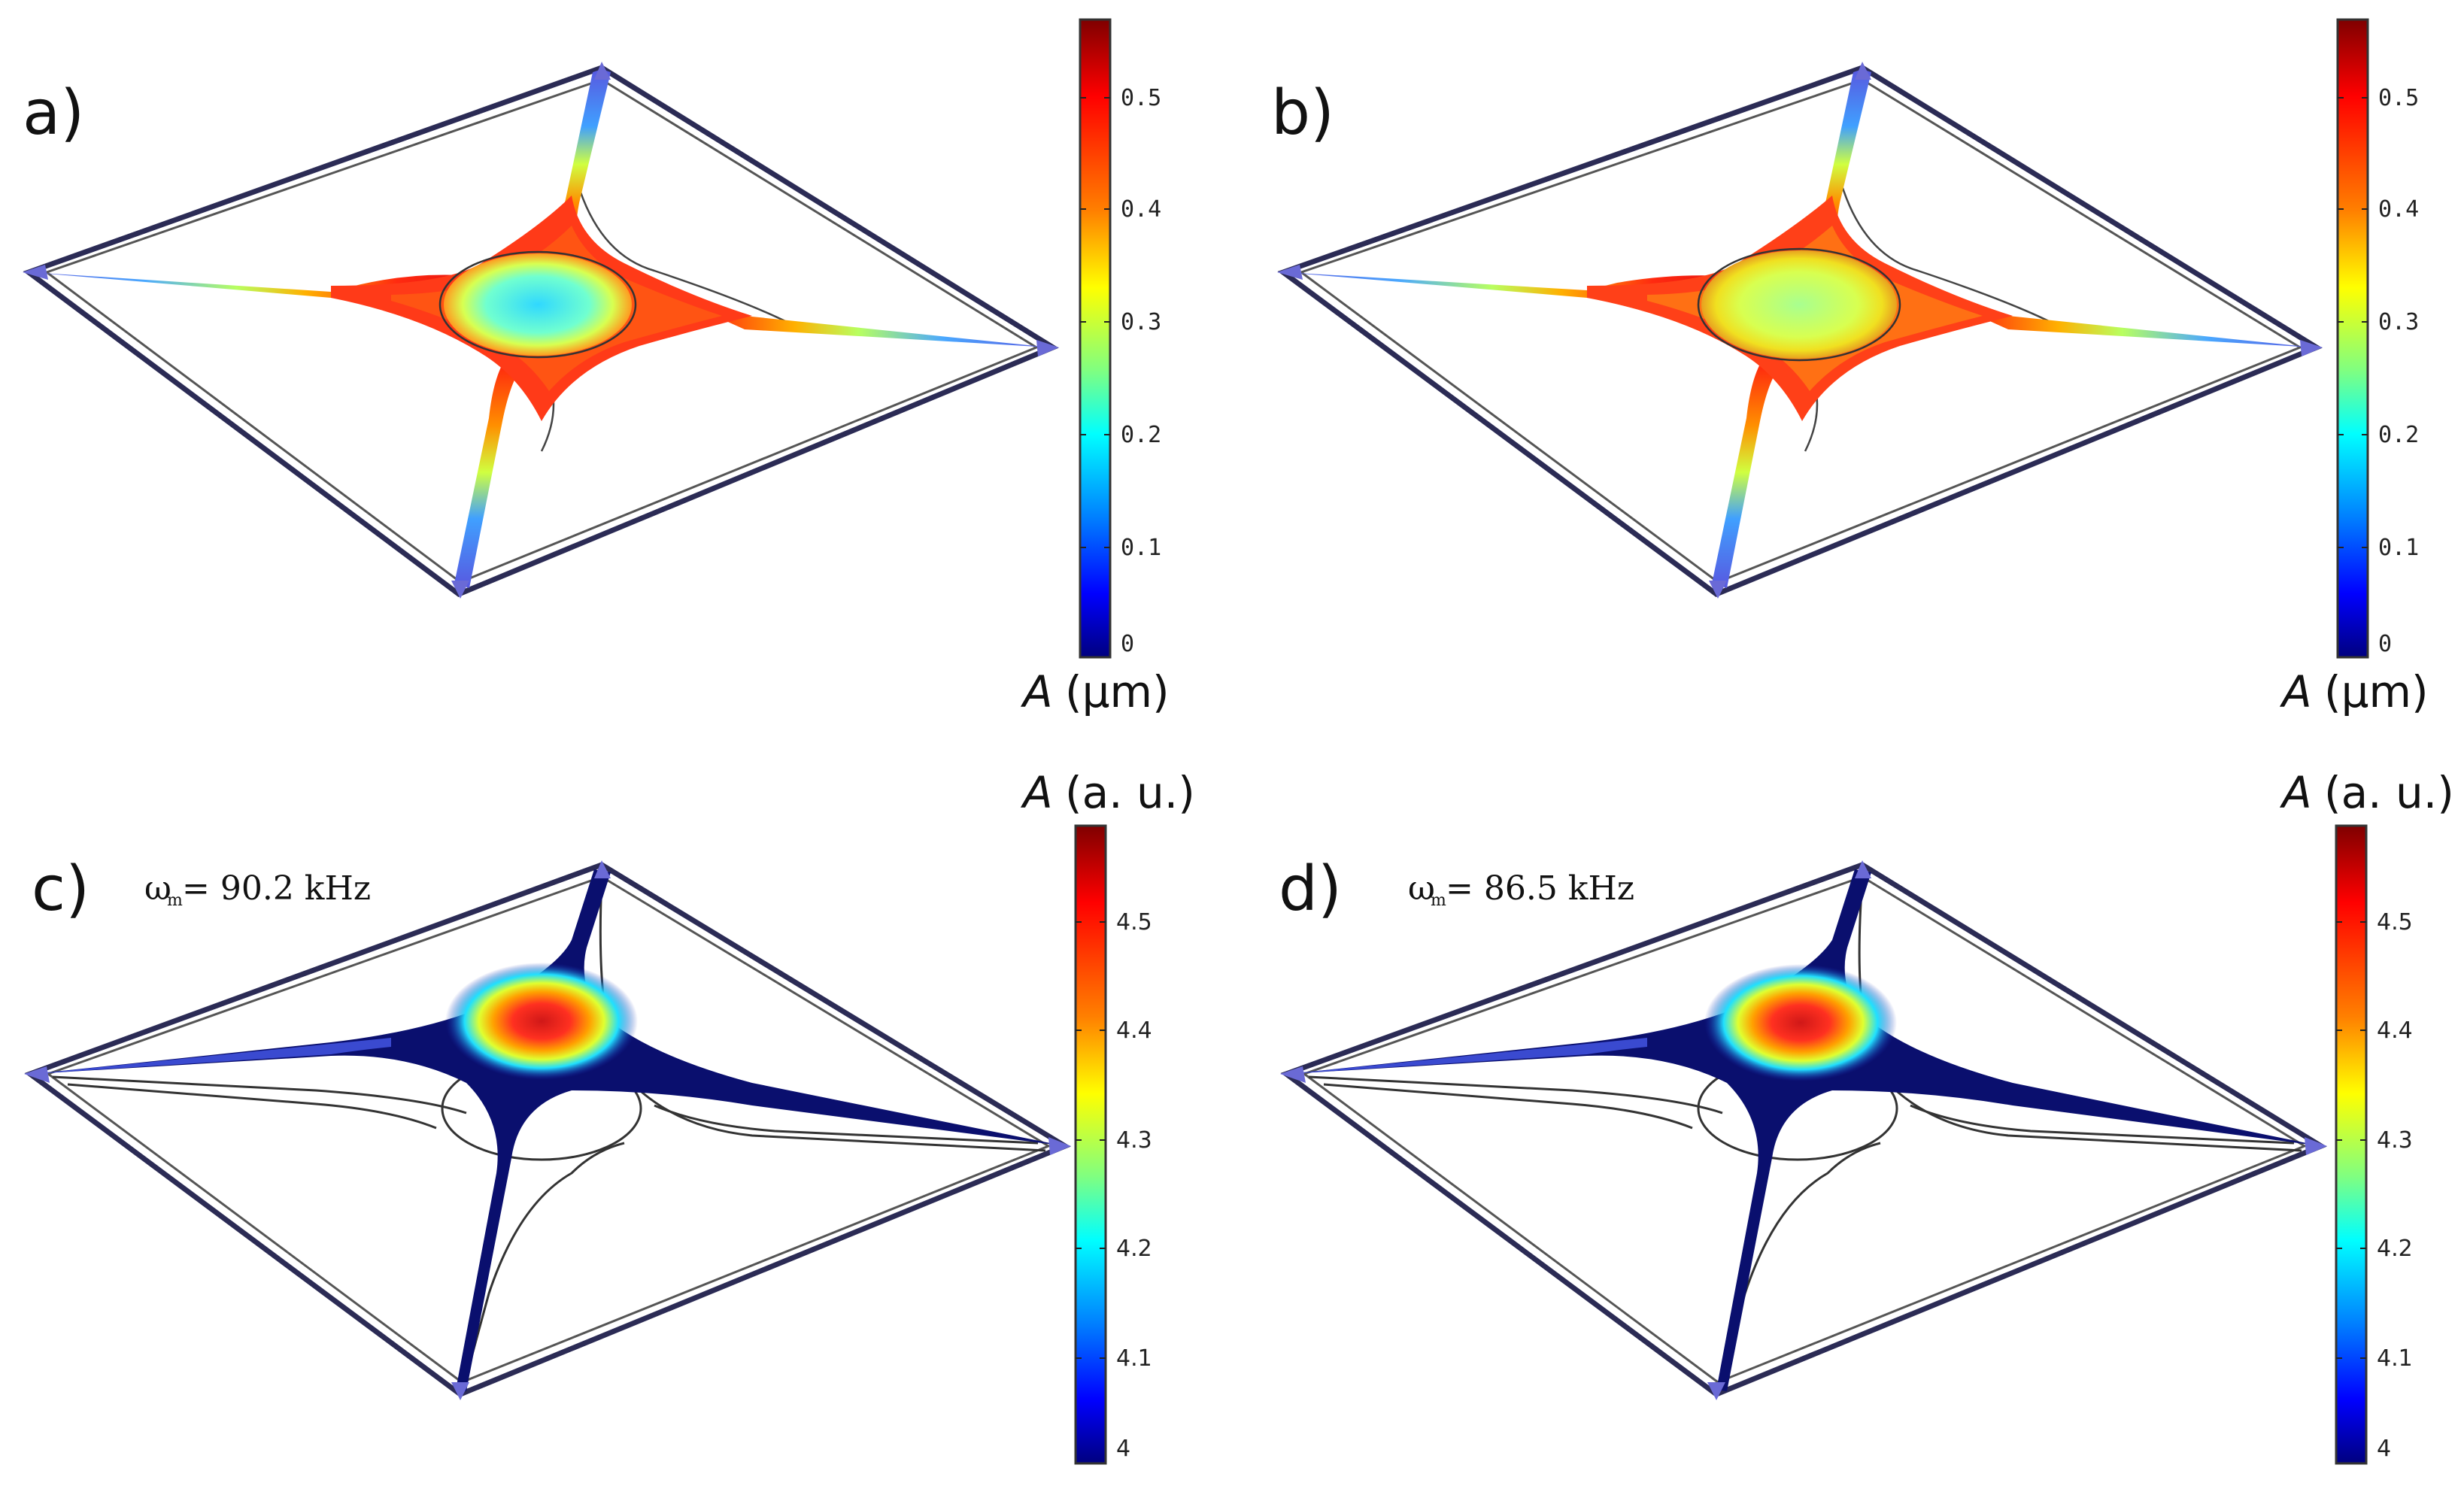 This screenshot has height=1489, width=2464. What do you see at coordinates (1310, 890) in the screenshot?
I see `panel-label-d: d)` at bounding box center [1310, 890].